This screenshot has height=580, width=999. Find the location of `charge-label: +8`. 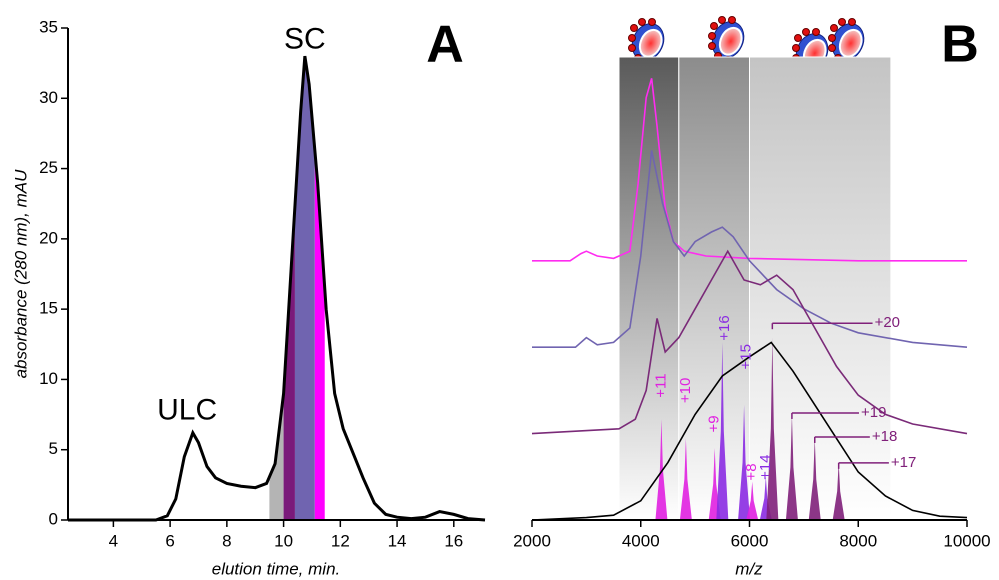

charge-label: +8 is located at coordinates (751, 471).